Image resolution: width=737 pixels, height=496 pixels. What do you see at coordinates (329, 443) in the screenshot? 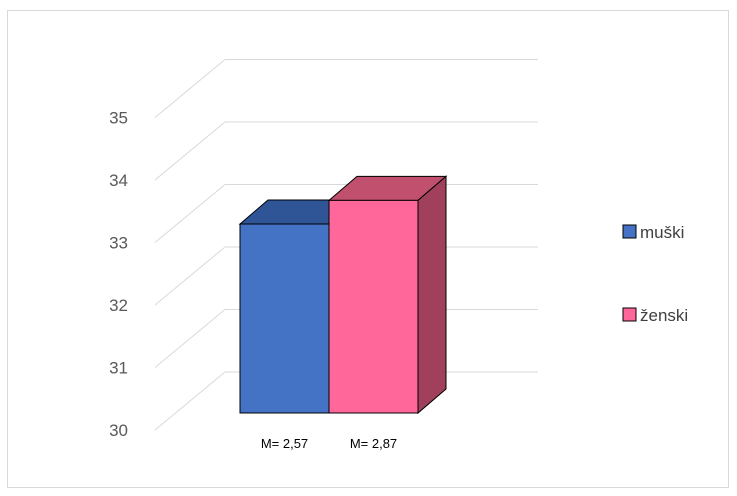
I see `bar-labels: M= 2,57 M= 2,87` at bounding box center [329, 443].